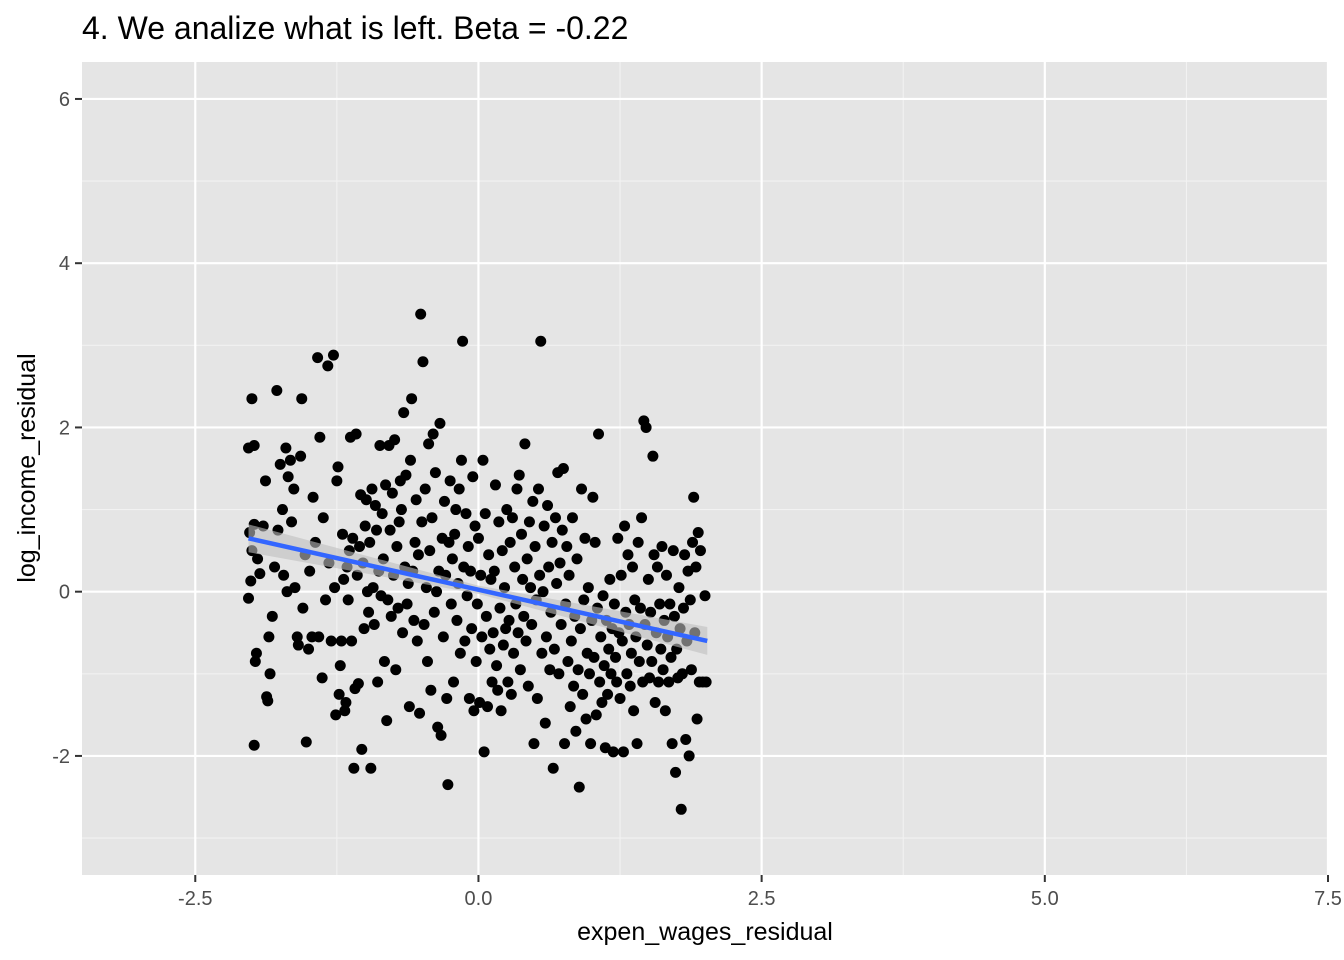 Image resolution: width=1344 pixels, height=960 pixels. What do you see at coordinates (478, 589) in the screenshot?
I see `regression-fit` at bounding box center [478, 589].